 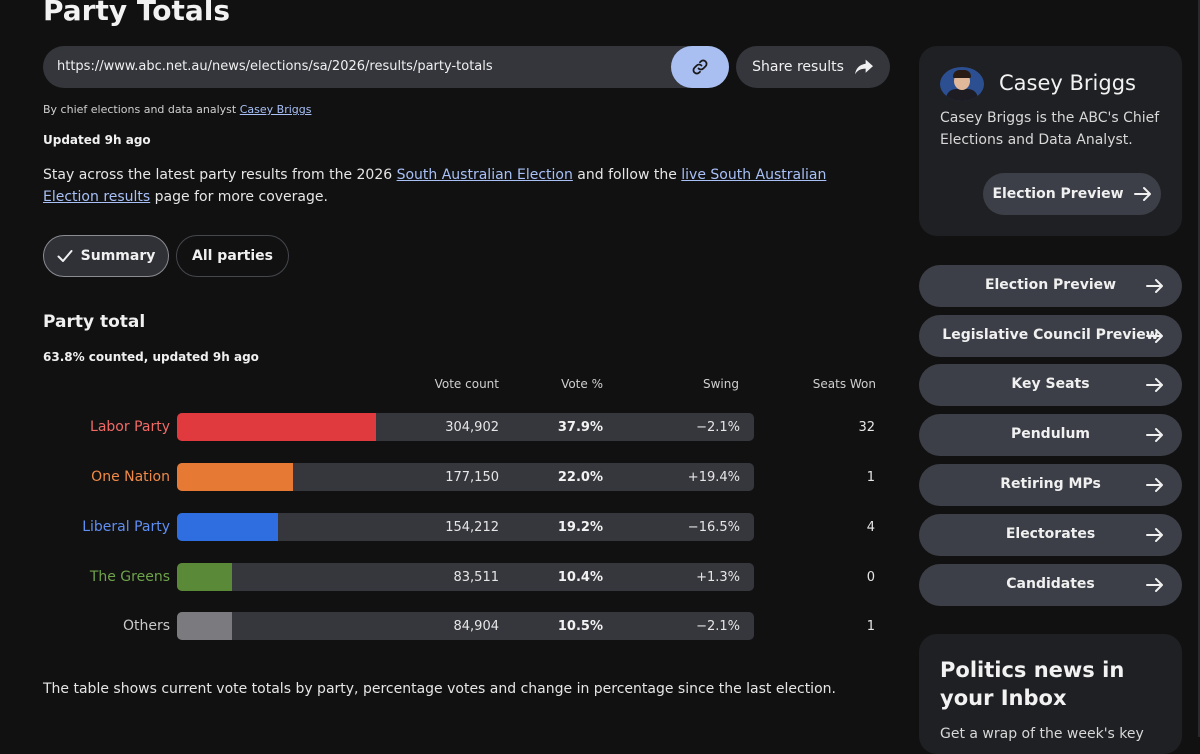 What do you see at coordinates (870, 477) in the screenshot?
I see `seats-won: 1` at bounding box center [870, 477].